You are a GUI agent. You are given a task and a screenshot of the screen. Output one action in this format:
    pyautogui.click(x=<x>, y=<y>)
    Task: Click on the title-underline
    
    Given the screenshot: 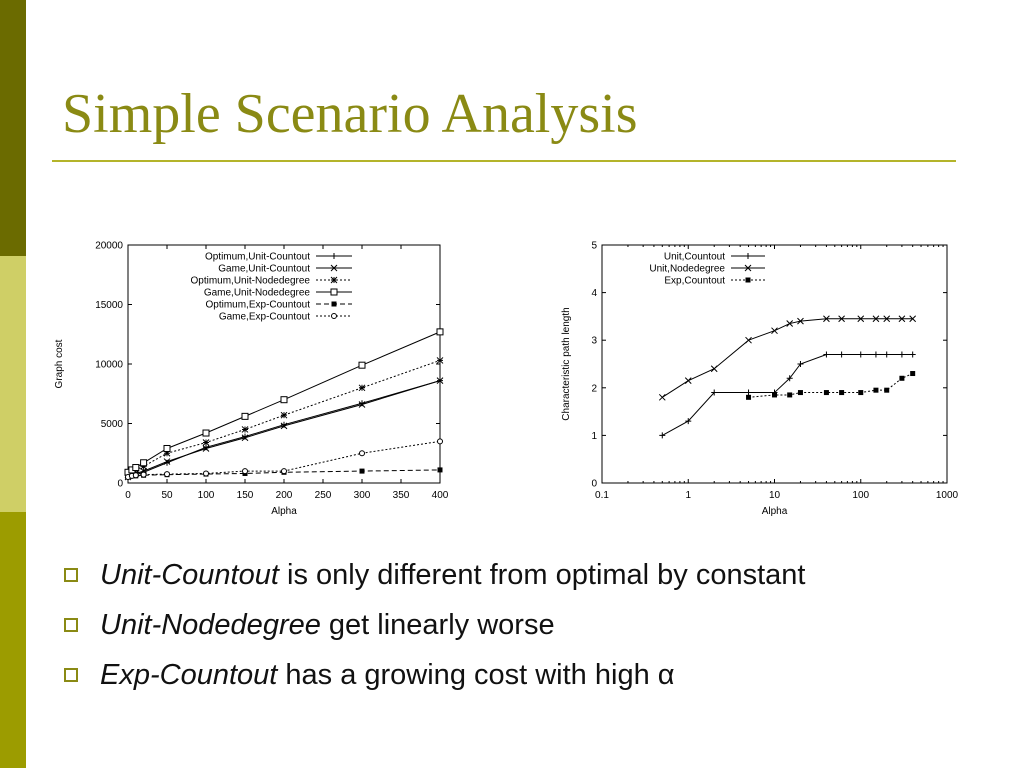 What is the action you would take?
    pyautogui.click(x=504, y=161)
    